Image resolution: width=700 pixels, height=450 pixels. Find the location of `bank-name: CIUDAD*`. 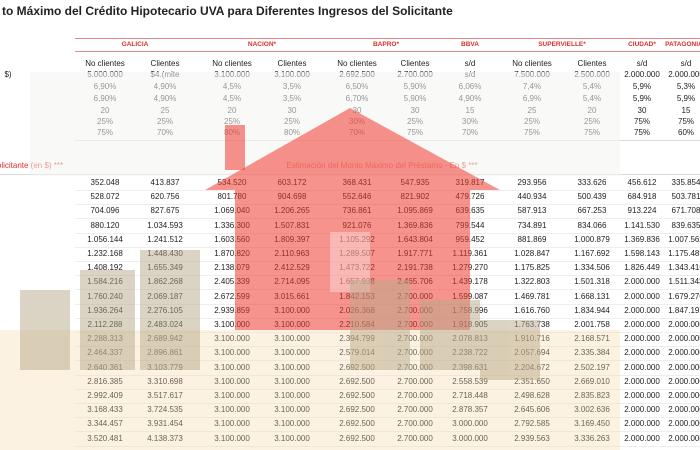

bank-name: CIUDAD* is located at coordinates (642, 44).